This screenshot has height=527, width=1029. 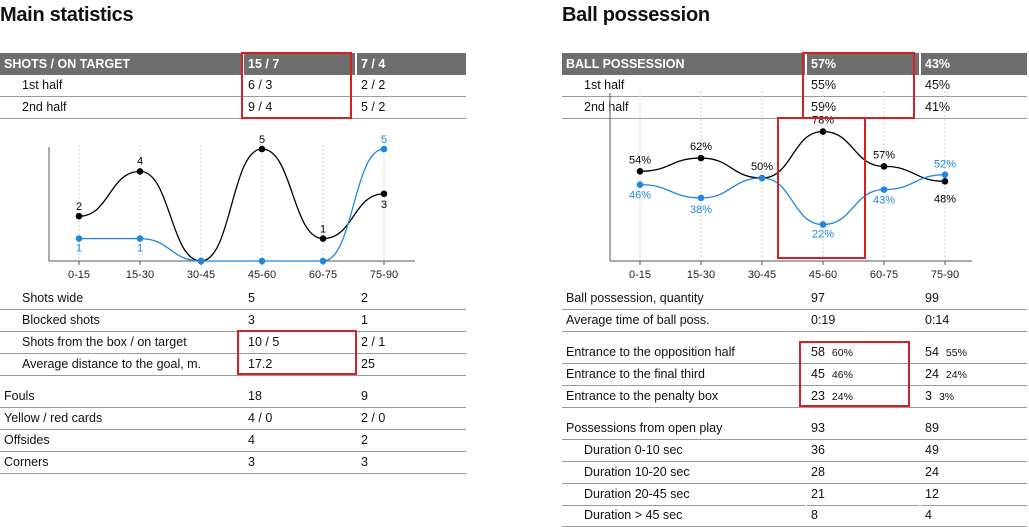 What do you see at coordinates (811, 515) in the screenshot?
I see `team1-value: 8` at bounding box center [811, 515].